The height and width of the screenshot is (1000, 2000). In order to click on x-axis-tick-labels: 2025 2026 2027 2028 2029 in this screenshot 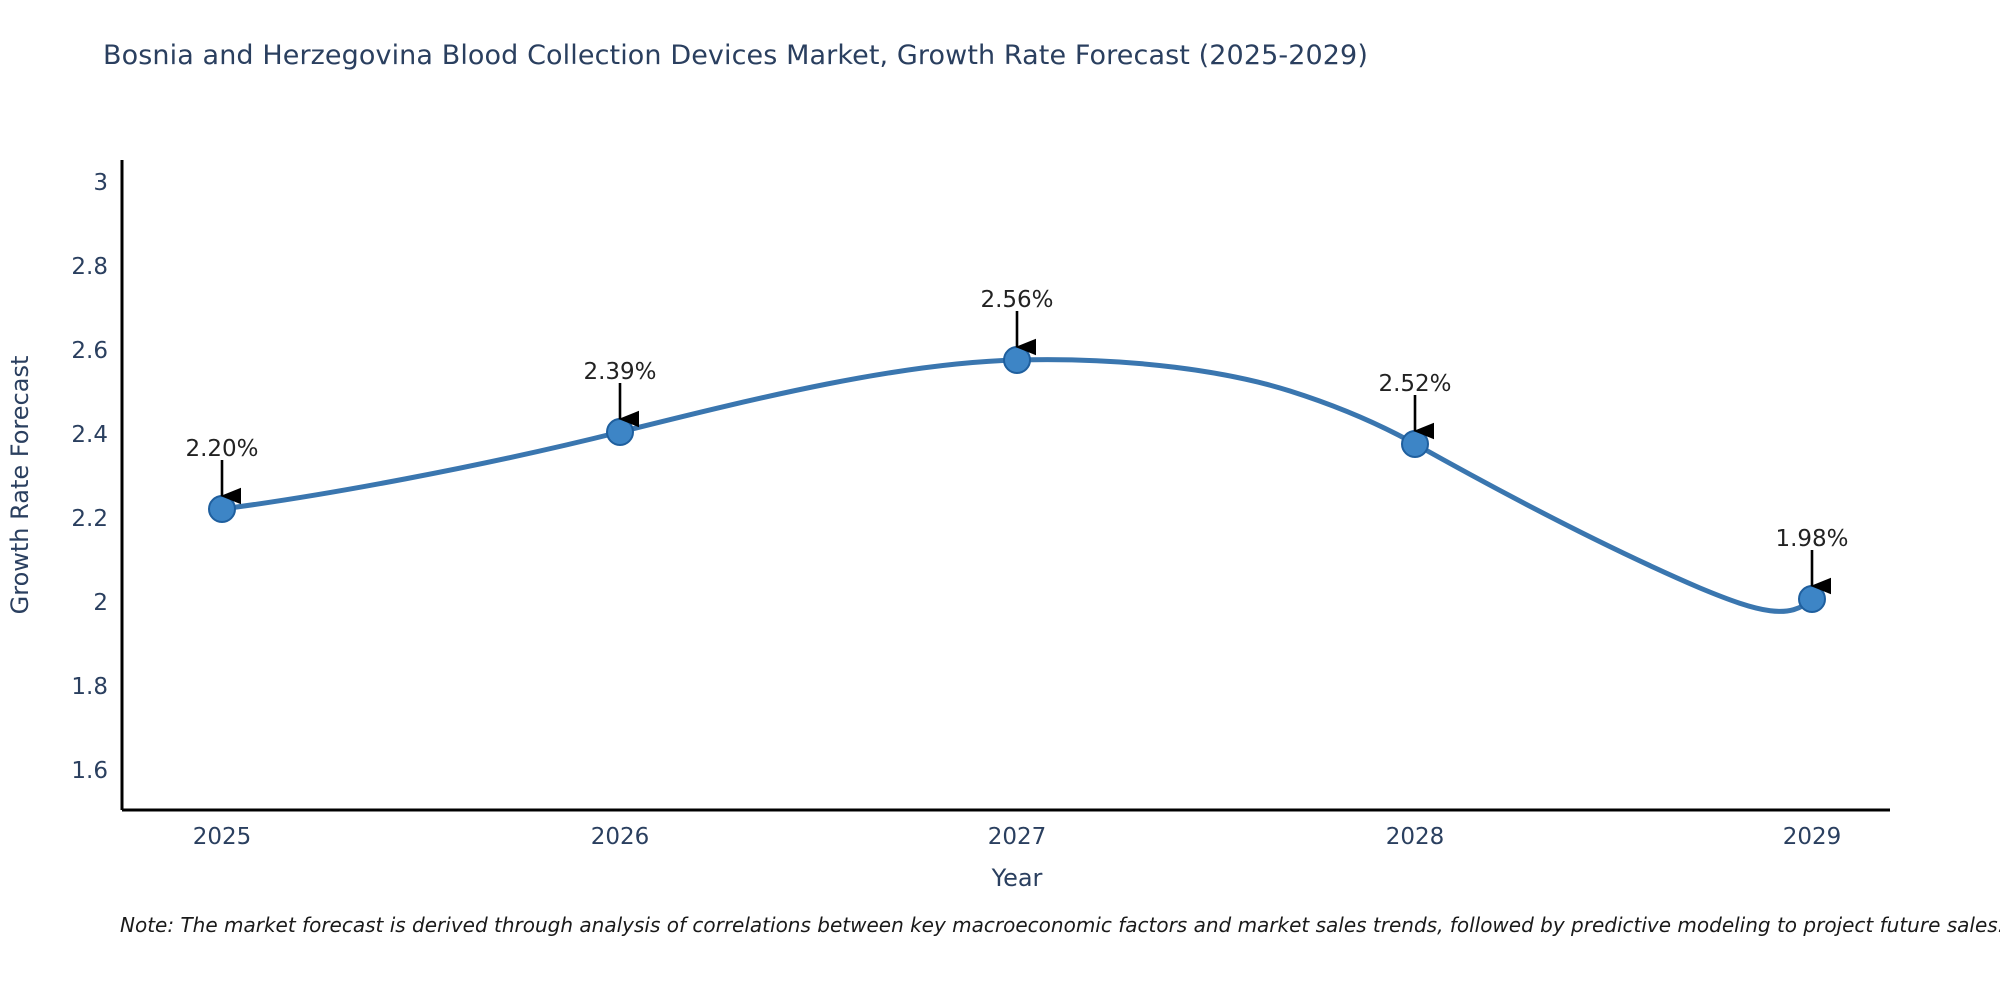, I will do `click(1017, 837)`.